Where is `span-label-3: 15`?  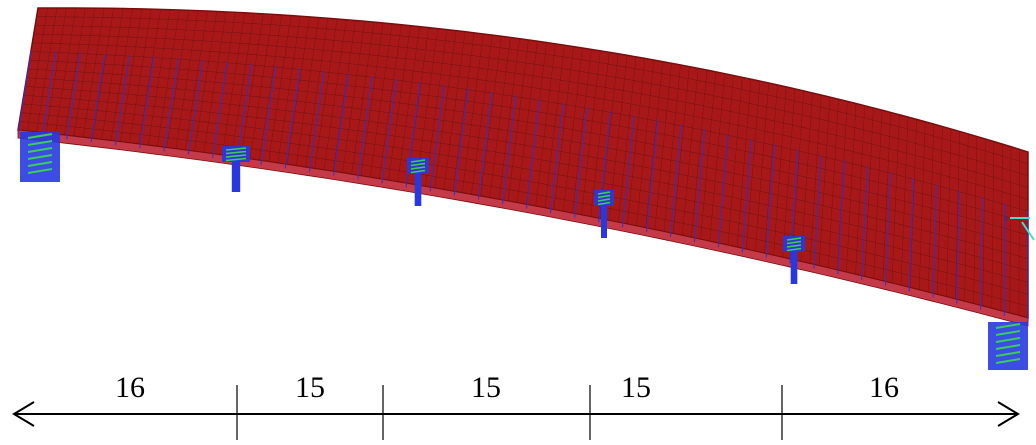
span-label-3: 15 is located at coordinates (486, 387).